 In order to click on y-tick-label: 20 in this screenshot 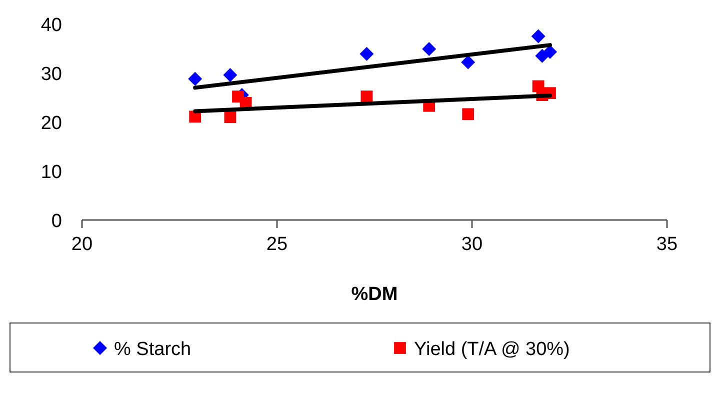, I will do `click(51, 123)`.